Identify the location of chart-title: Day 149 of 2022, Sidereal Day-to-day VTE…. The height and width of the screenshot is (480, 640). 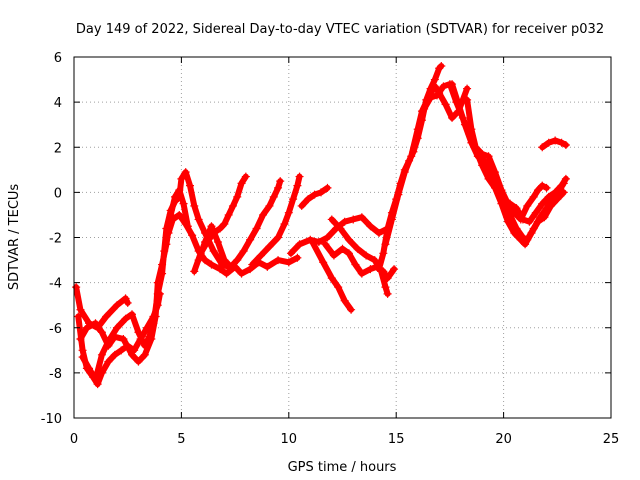
(340, 29).